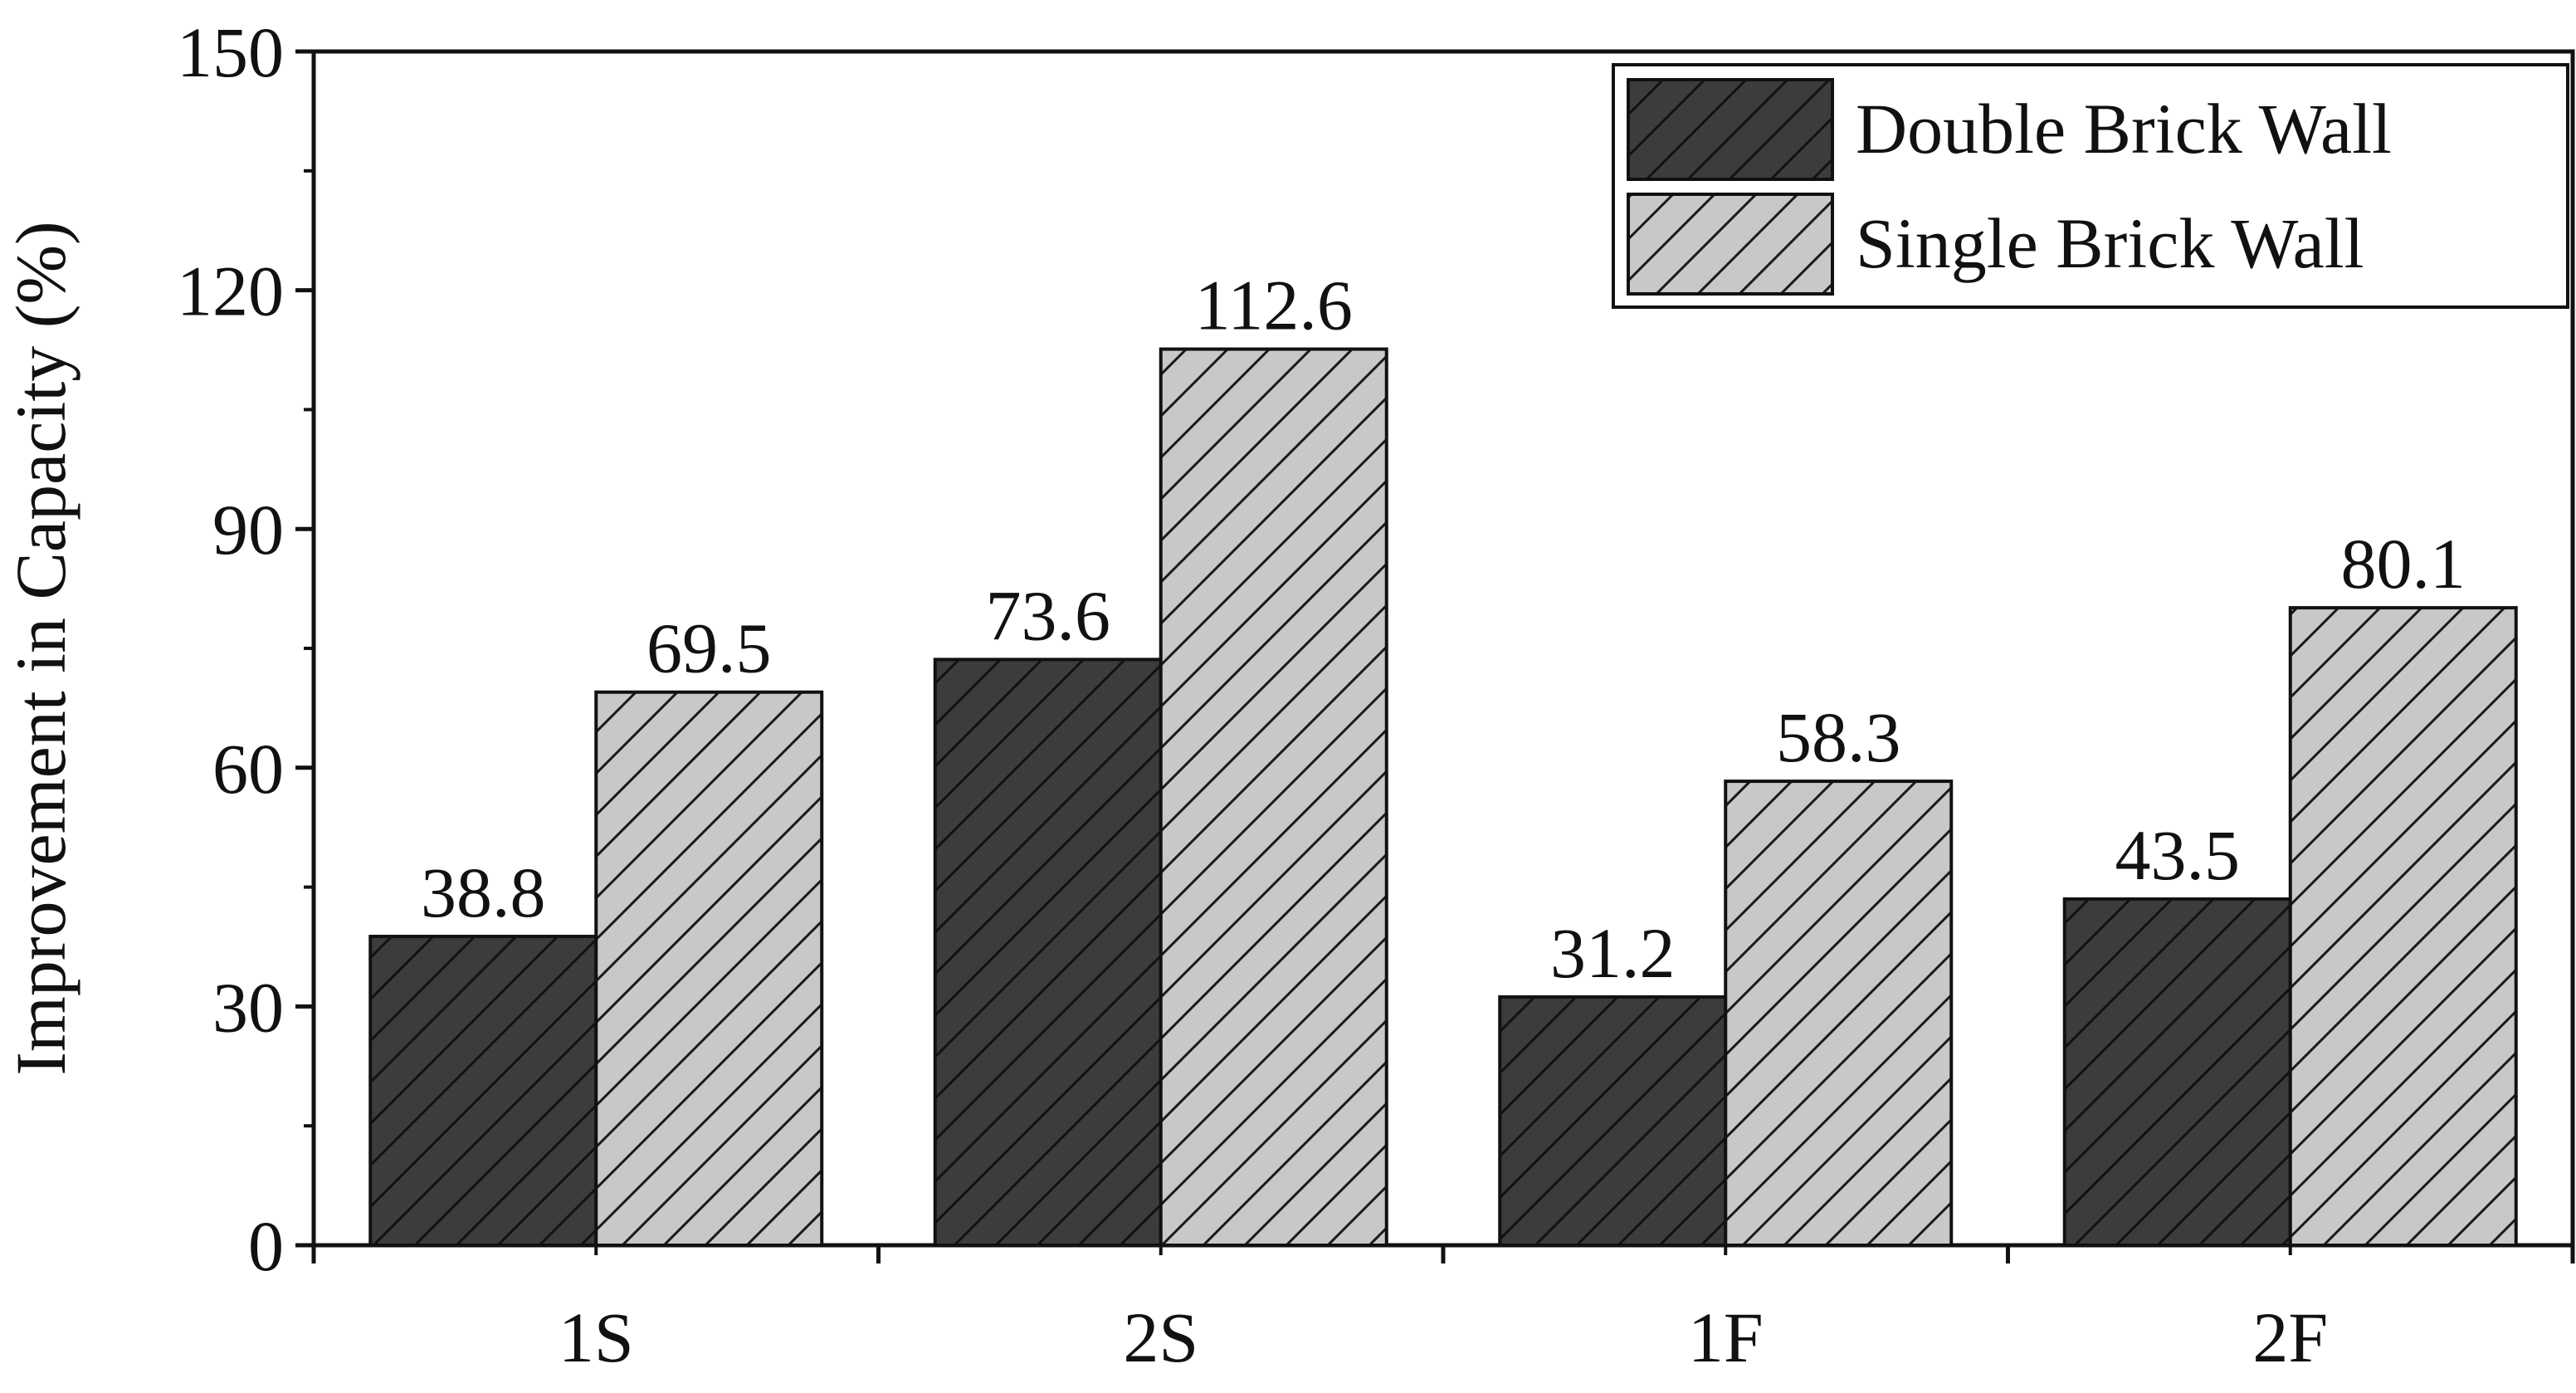 This screenshot has width=2576, height=1393. I want to click on x-tick-label: 1F, so click(1726, 1337).